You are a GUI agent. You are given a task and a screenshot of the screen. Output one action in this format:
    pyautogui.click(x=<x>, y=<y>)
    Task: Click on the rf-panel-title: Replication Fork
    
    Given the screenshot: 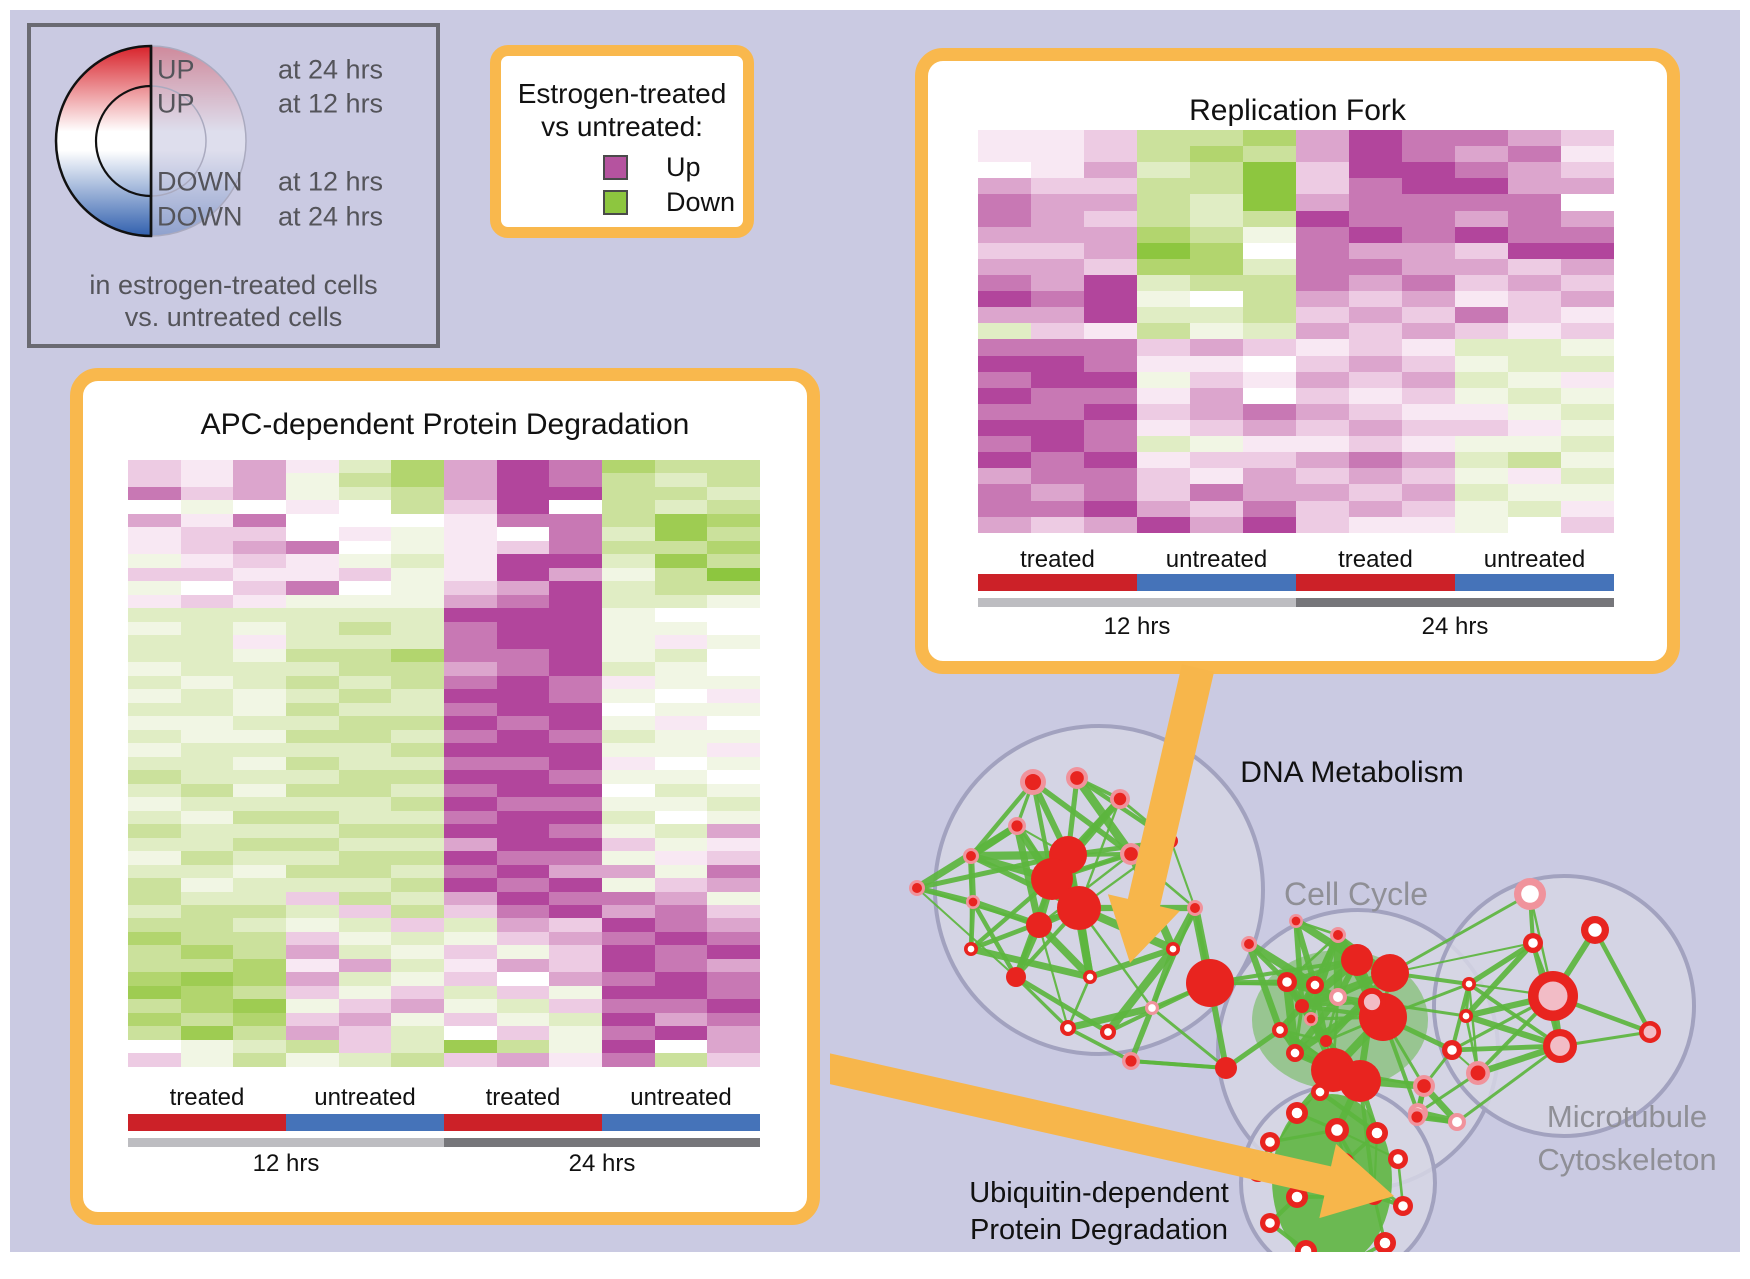 What is the action you would take?
    pyautogui.click(x=1297, y=110)
    